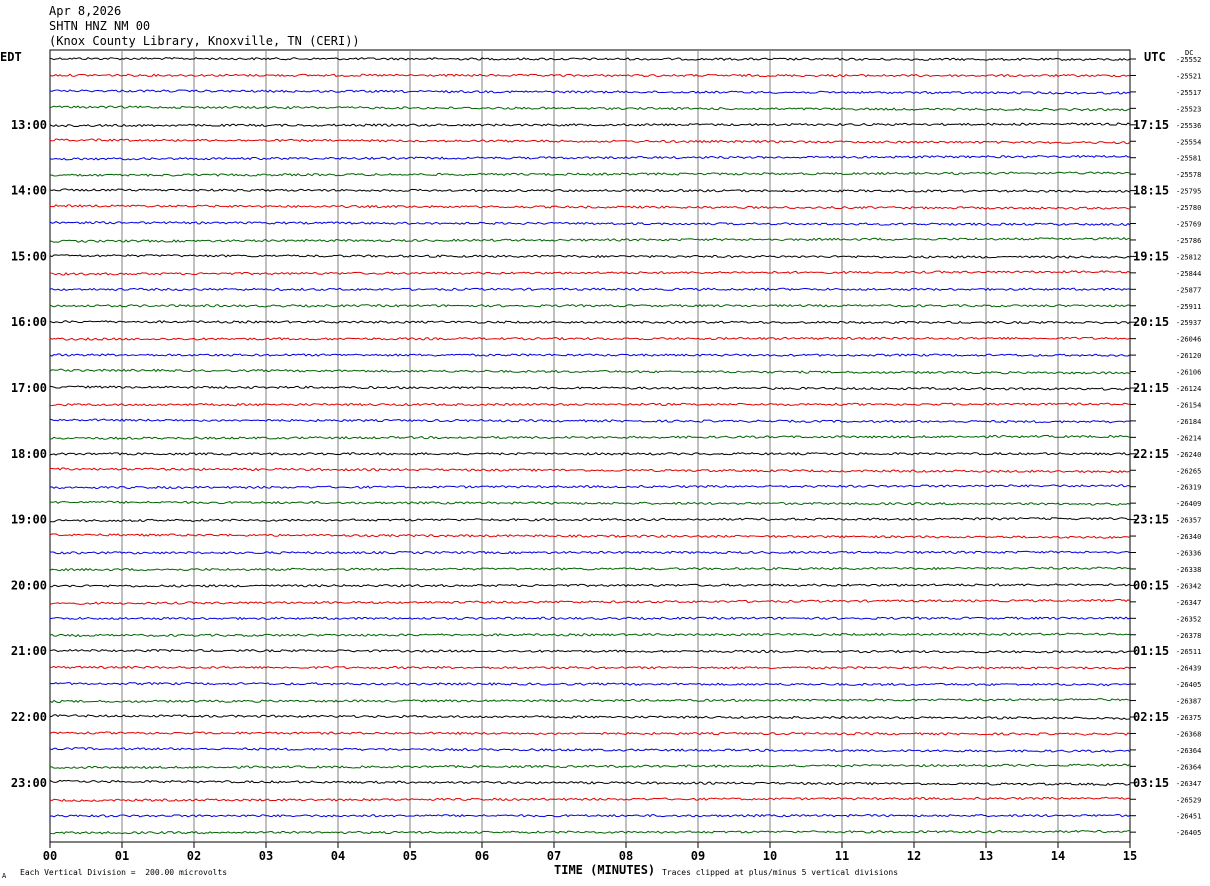  I want to click on right-time-label: 03:15, so click(1151, 783).